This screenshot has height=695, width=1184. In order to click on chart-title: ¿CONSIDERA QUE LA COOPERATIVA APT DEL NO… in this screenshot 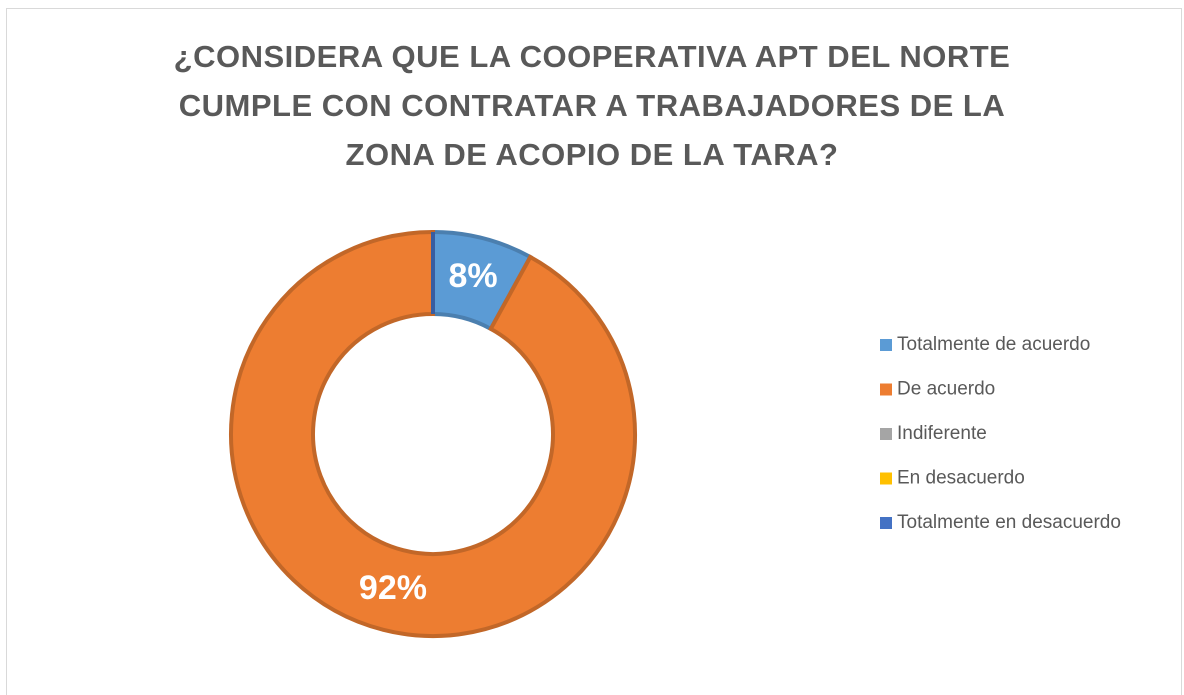, I will do `click(592, 105)`.